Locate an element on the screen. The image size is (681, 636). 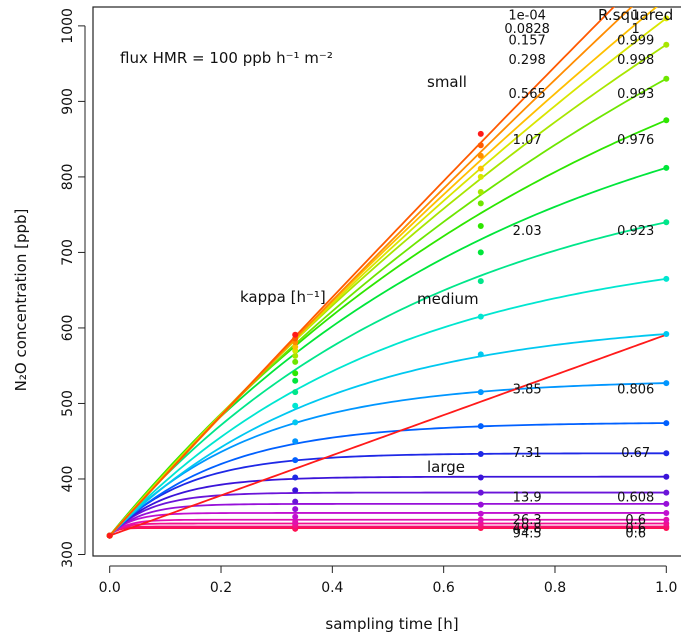
r2-label: 0.923 is located at coordinates (635, 231).